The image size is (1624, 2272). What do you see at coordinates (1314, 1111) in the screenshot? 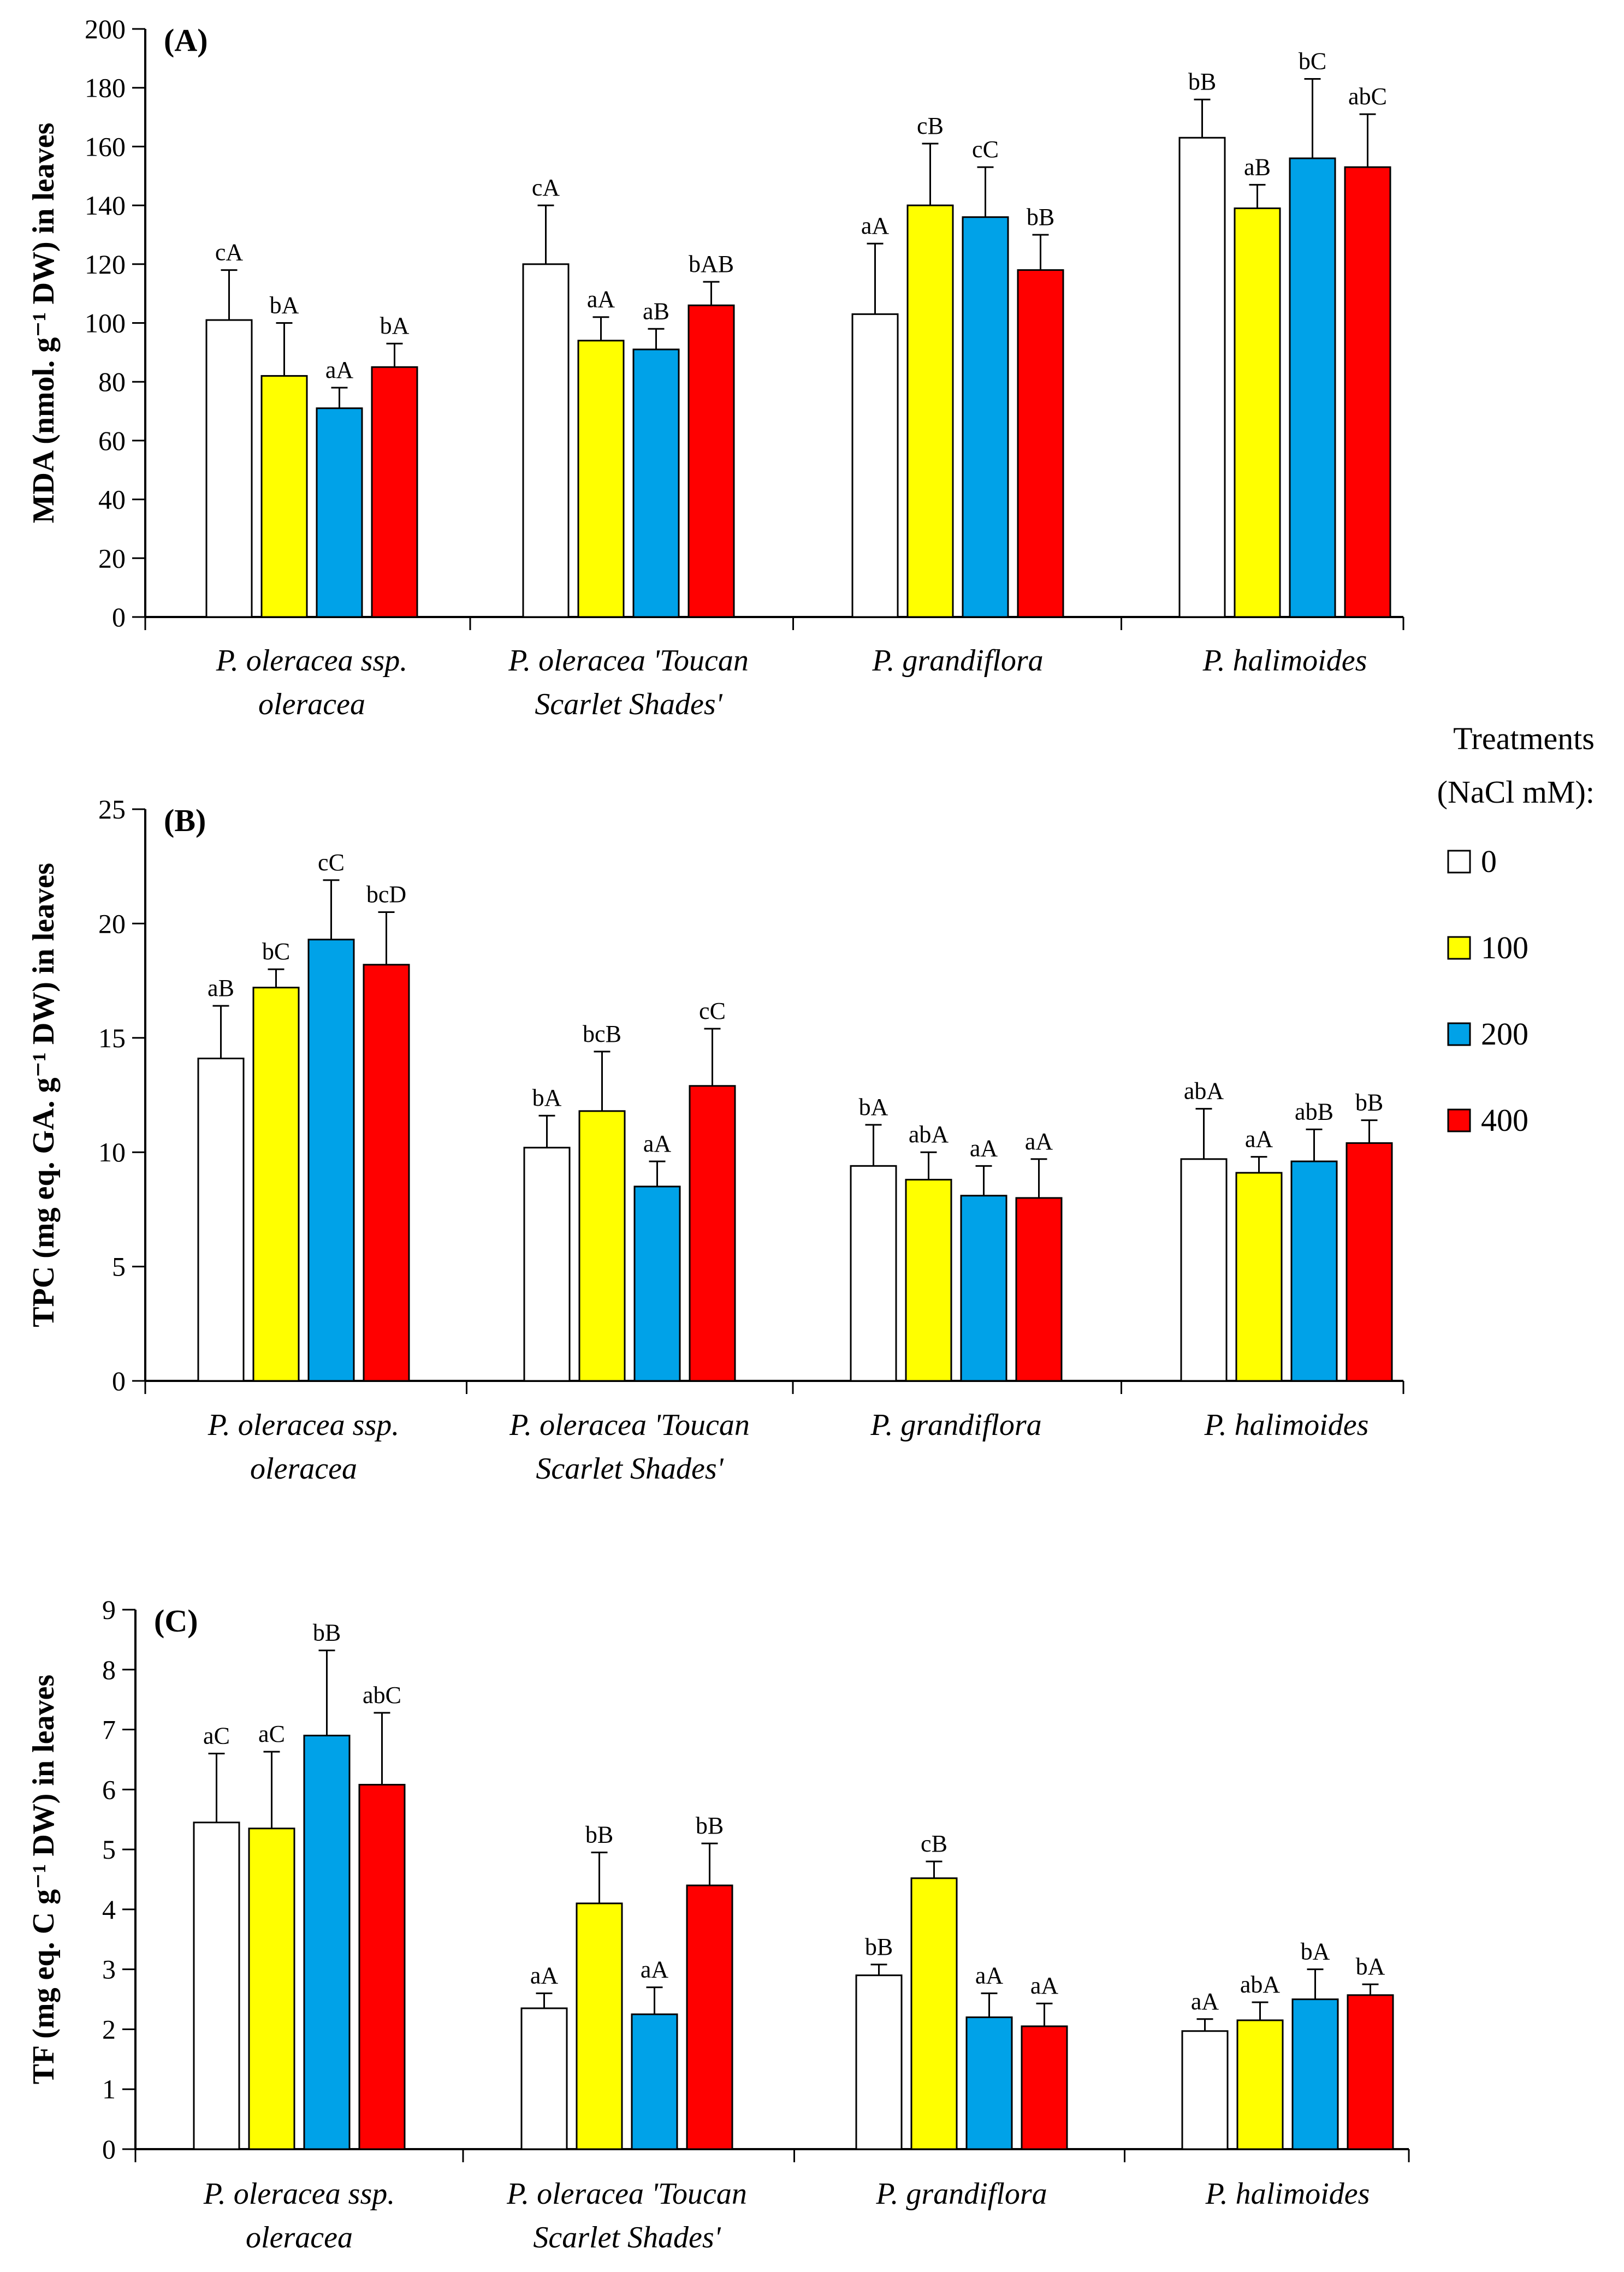
I see `significance-label: abB` at bounding box center [1314, 1111].